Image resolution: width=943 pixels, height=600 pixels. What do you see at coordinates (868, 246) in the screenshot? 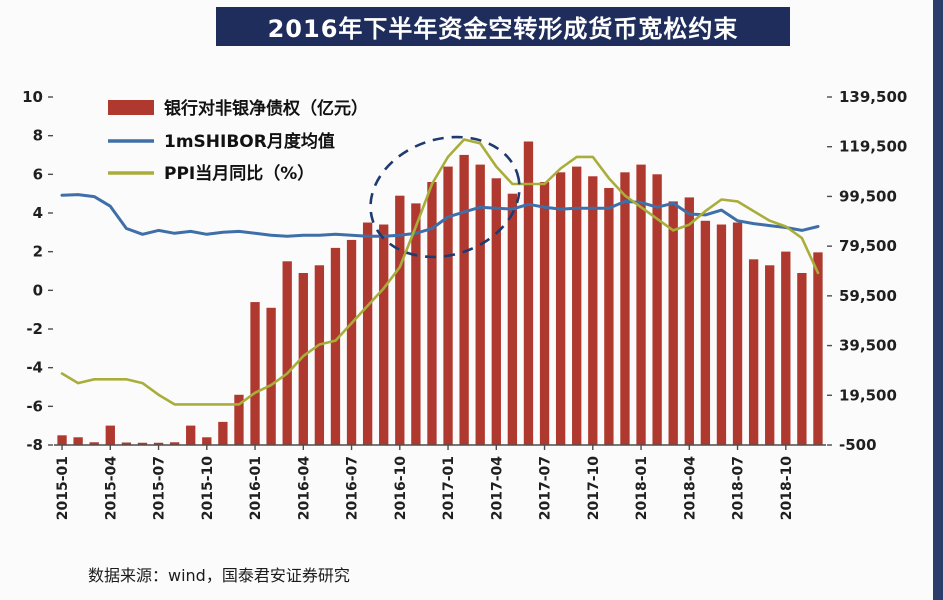
I see `right-axis-tick: 79,500` at bounding box center [868, 246].